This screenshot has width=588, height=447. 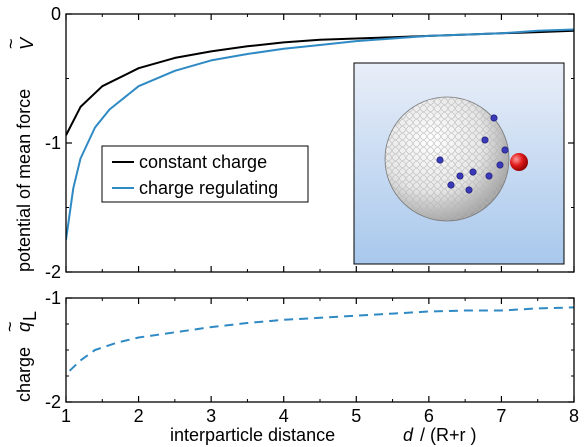 What do you see at coordinates (27, 43) in the screenshot?
I see `pmf-y-symbol: V` at bounding box center [27, 43].